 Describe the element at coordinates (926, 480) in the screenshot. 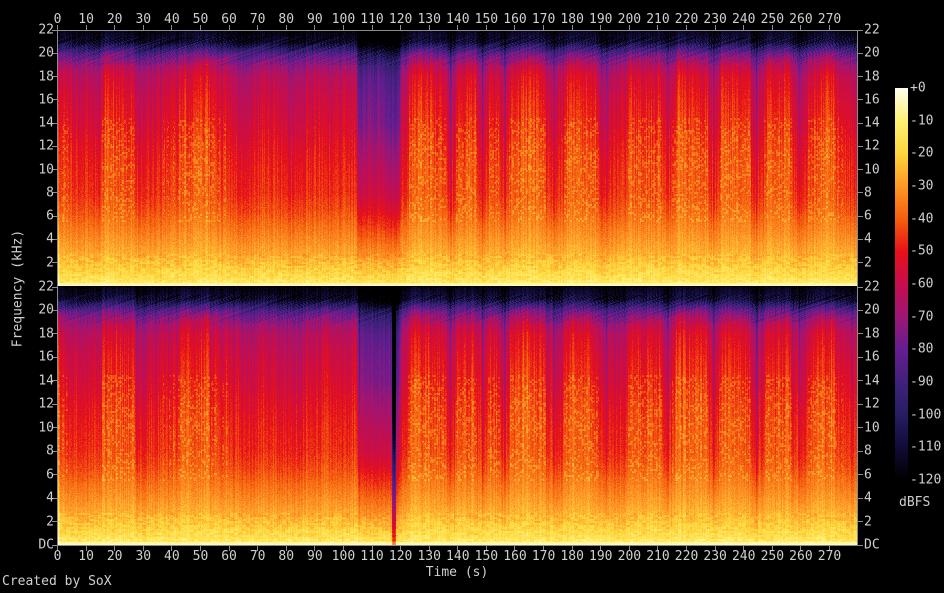

I see `colorbar-tick-label: -120` at that location.